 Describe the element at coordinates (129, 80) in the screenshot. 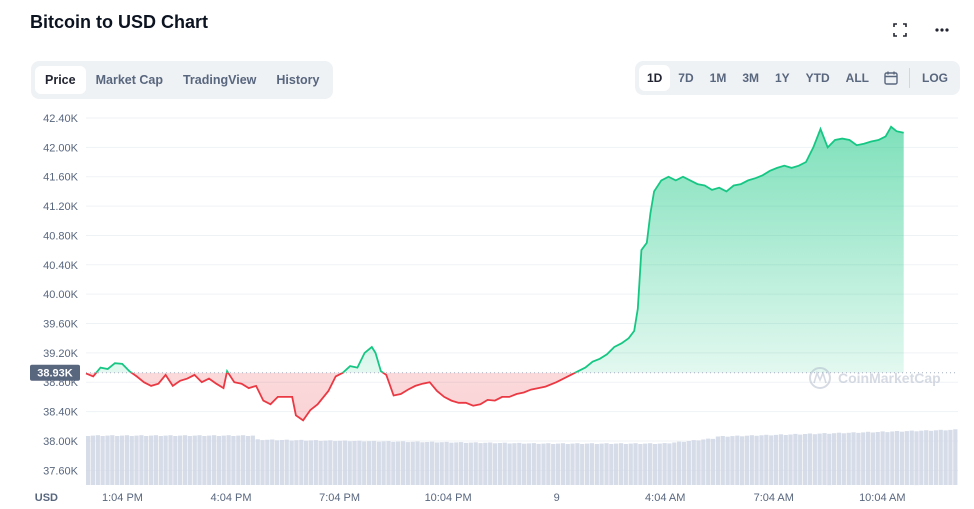

I see `tab-market-cap: Market Cap` at that location.